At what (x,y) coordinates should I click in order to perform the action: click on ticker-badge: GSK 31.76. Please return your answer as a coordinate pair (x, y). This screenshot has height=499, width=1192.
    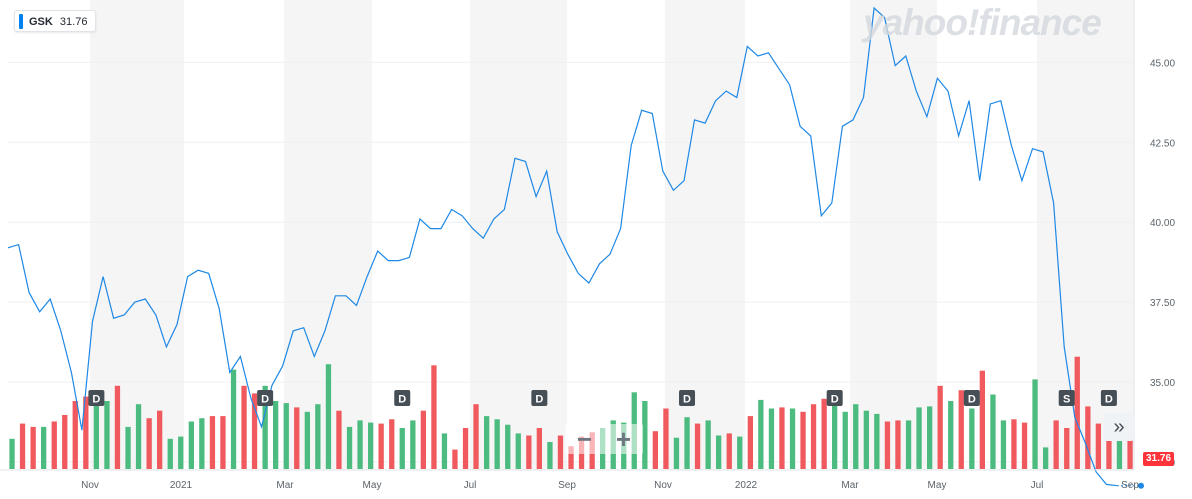
    Looking at the image, I should click on (55, 21).